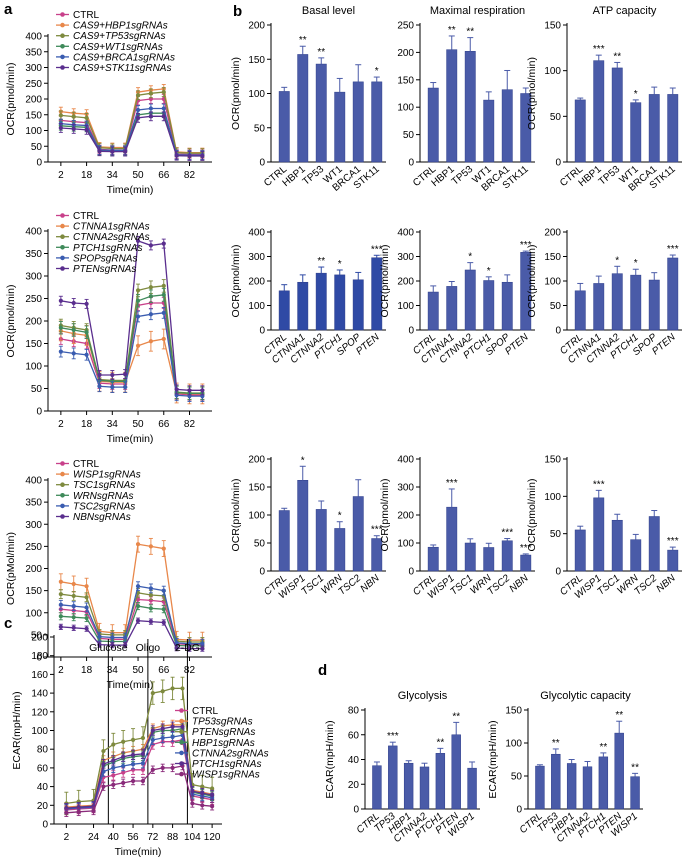 This screenshot has width=685, height=864. I want to click on bar-WISP1: **, so click(635, 786).